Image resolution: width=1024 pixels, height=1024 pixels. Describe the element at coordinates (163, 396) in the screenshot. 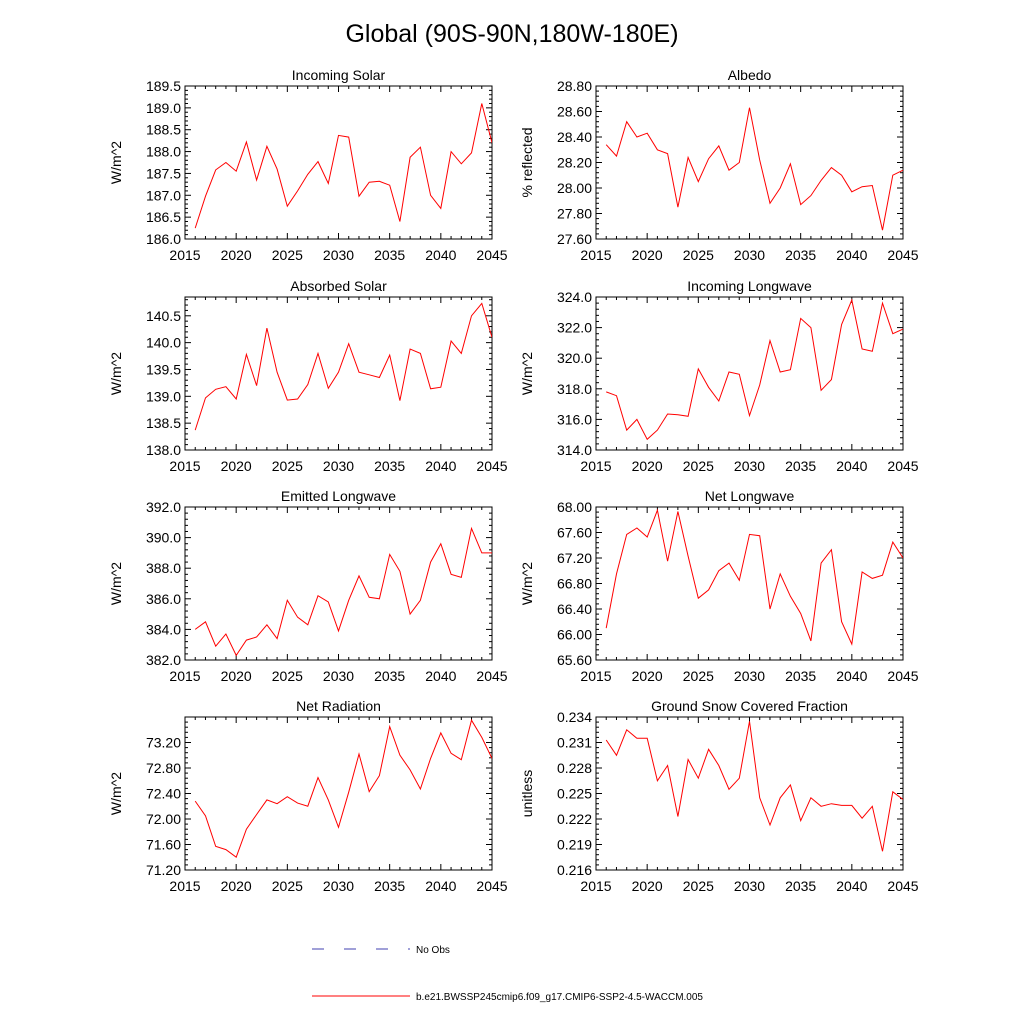

I see `y-tick-label: 139.0` at that location.